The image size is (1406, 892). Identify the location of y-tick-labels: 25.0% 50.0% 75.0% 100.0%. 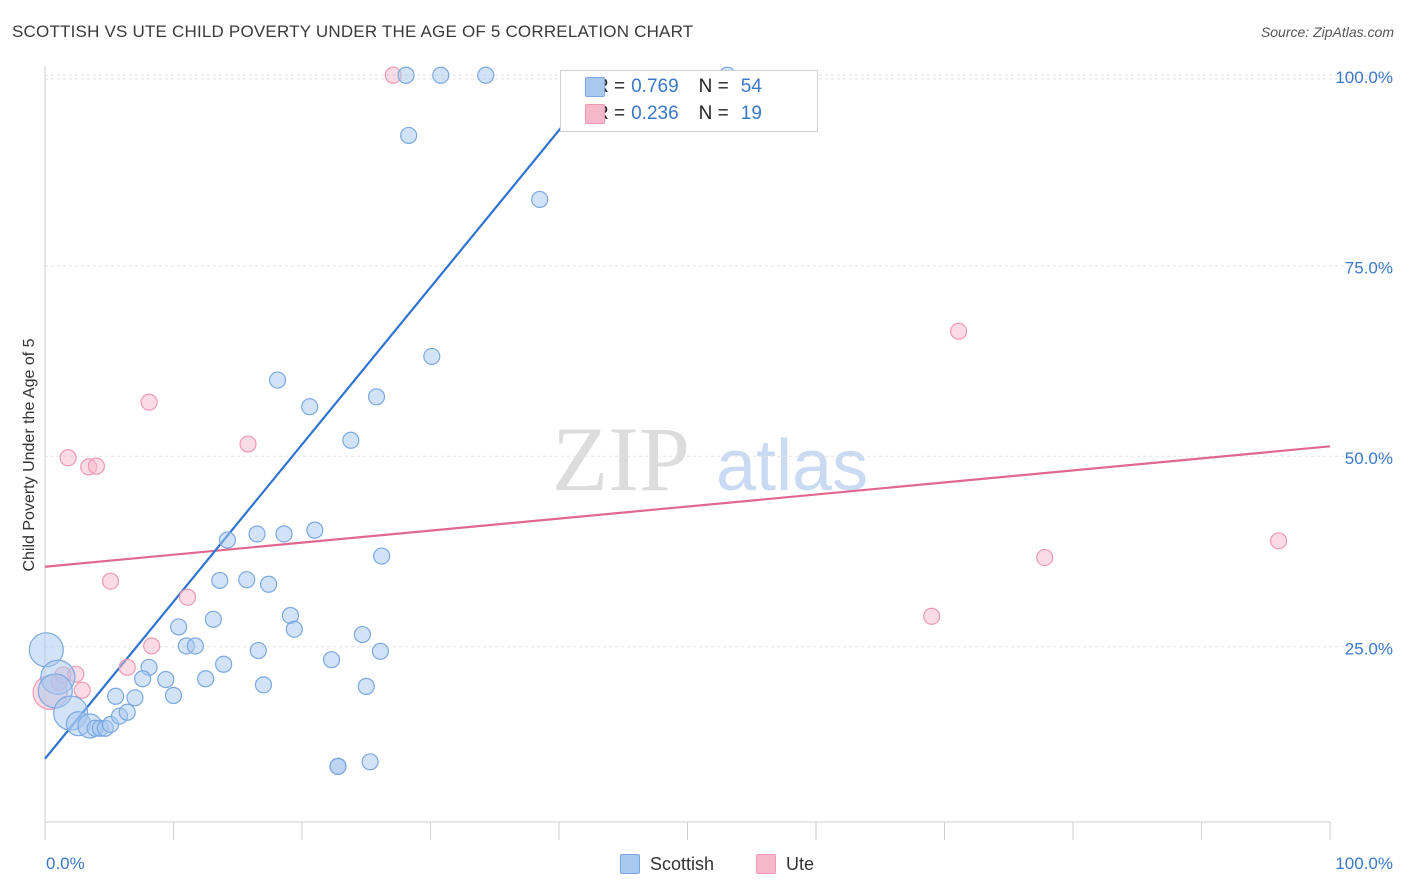
(1364, 363).